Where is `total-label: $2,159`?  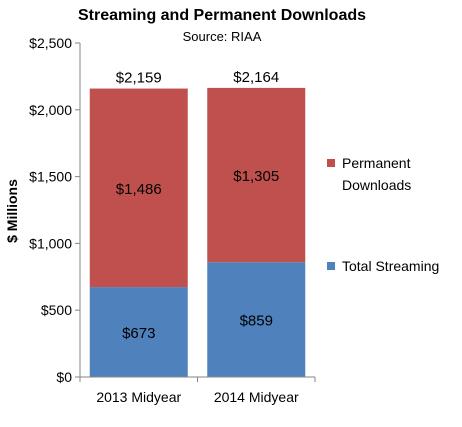 total-label: $2,159 is located at coordinates (139, 78).